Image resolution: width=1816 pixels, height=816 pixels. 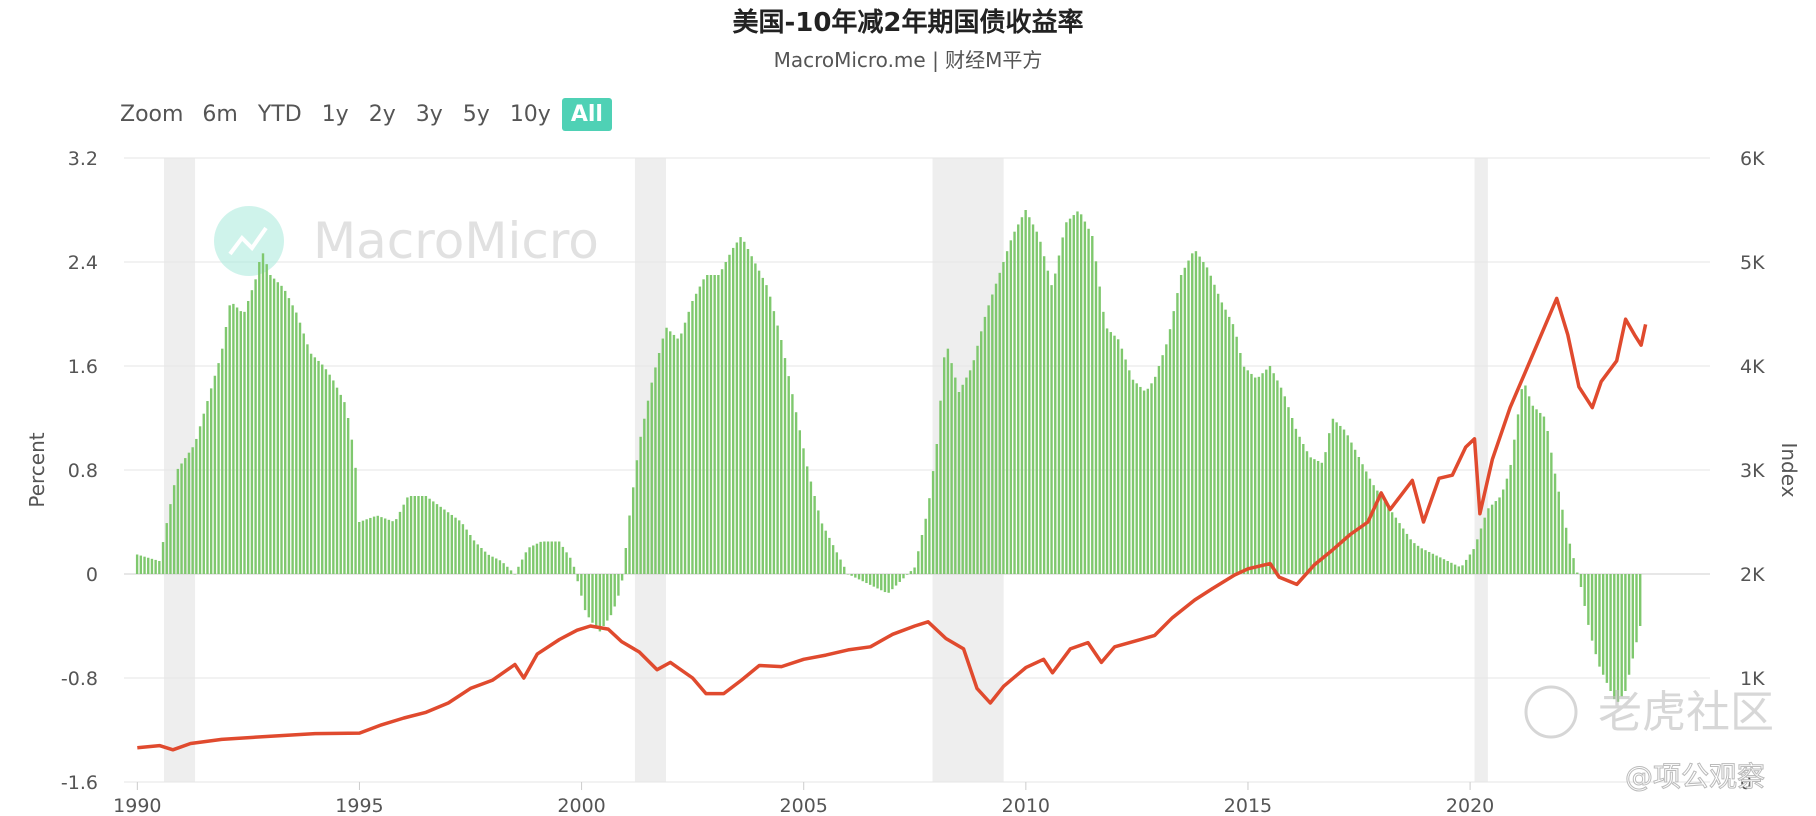 What do you see at coordinates (220, 114) in the screenshot?
I see `zoom-6m-button: 6m` at bounding box center [220, 114].